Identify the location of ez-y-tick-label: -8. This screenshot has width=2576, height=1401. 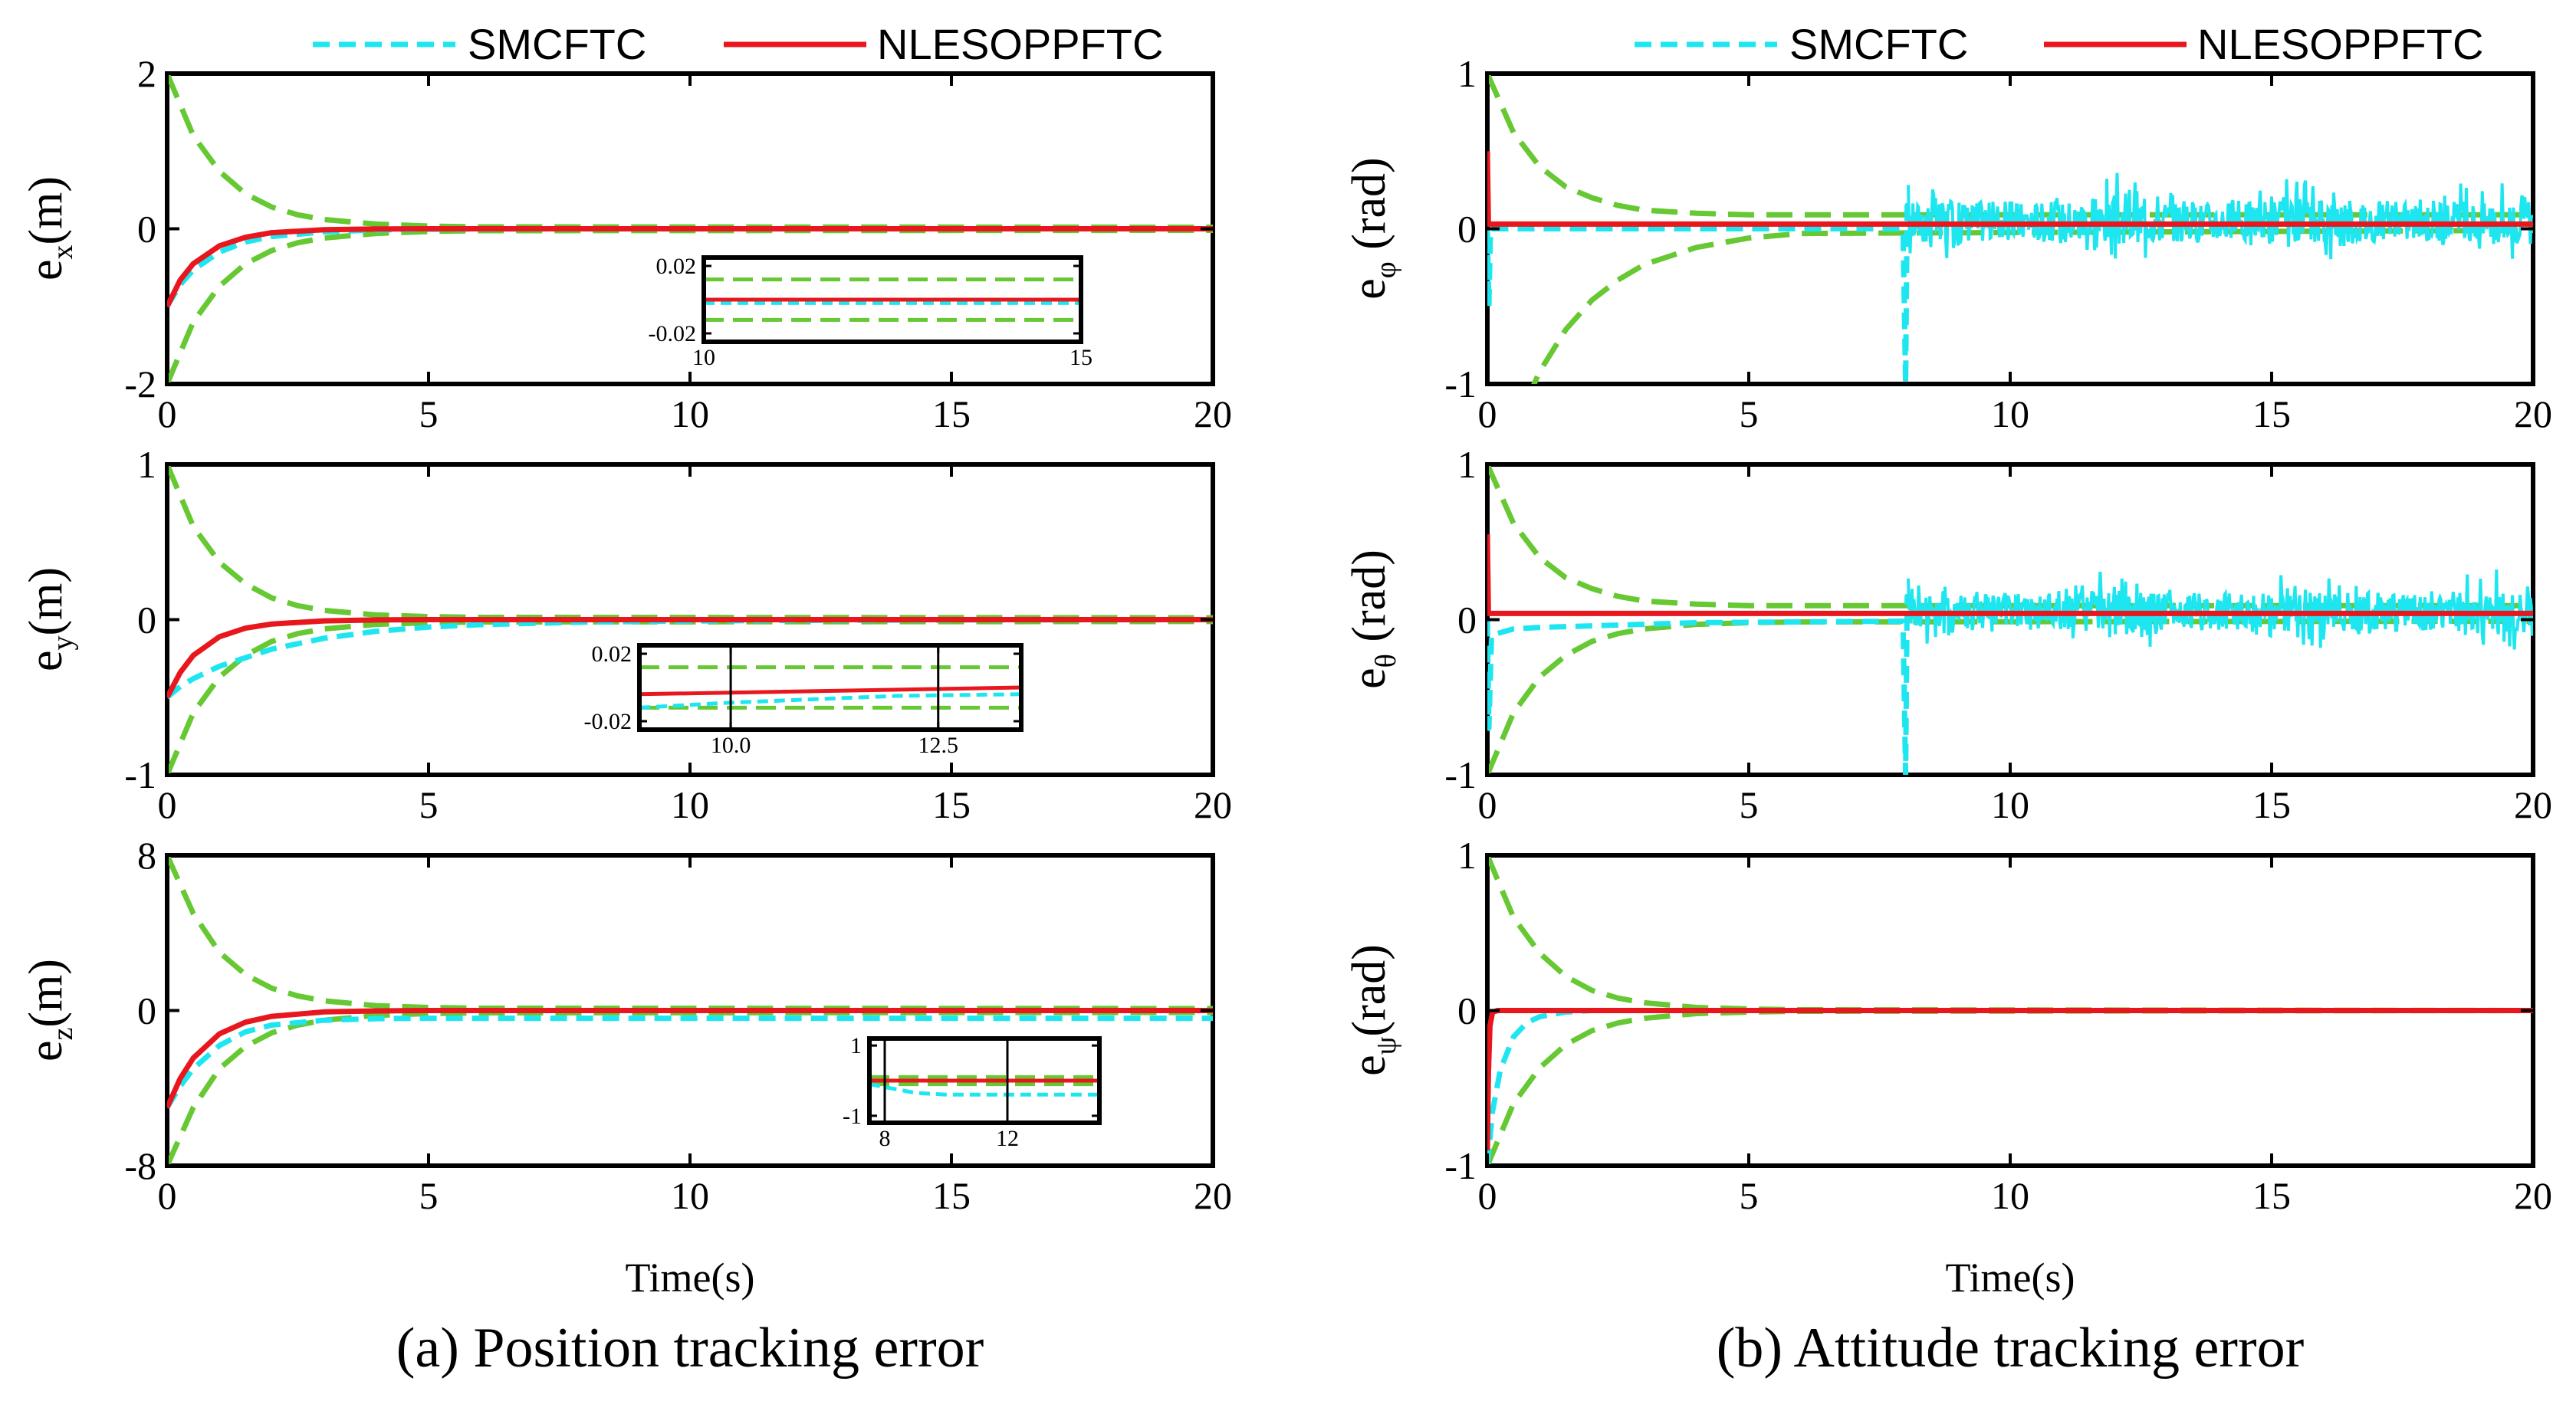
(140, 1165).